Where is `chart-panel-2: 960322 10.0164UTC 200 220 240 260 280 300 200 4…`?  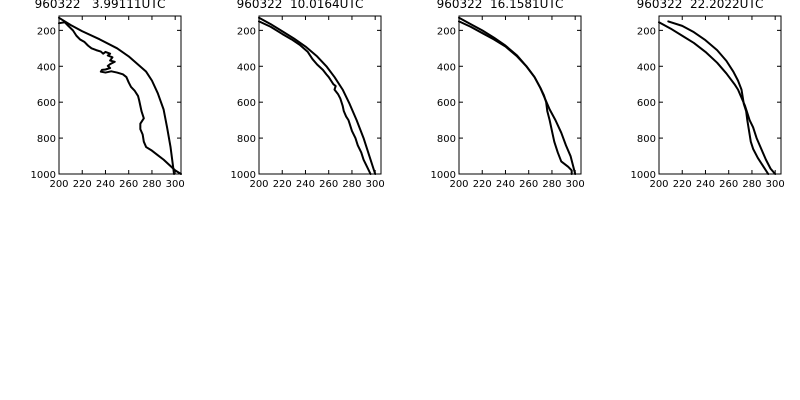 chart-panel-2: 960322 10.0164UTC 200 220 240 260 280 300 200 4… is located at coordinates (300, 100).